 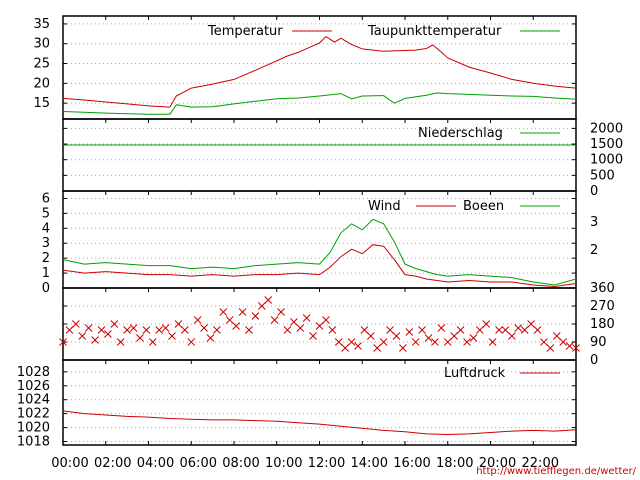 What do you see at coordinates (602, 288) in the screenshot?
I see `wind-direction-ytick-label: 360` at bounding box center [602, 288].